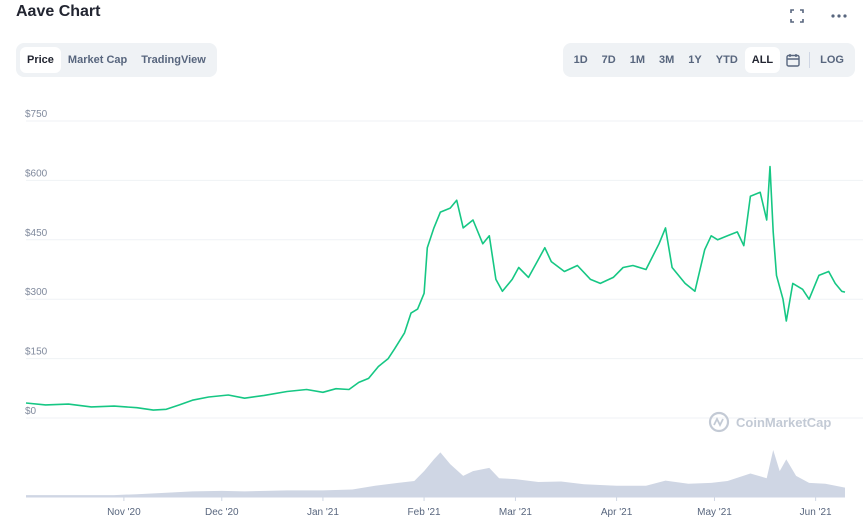  Describe the element at coordinates (719, 422) in the screenshot. I see `coinmarketcap-logo-icon` at that location.